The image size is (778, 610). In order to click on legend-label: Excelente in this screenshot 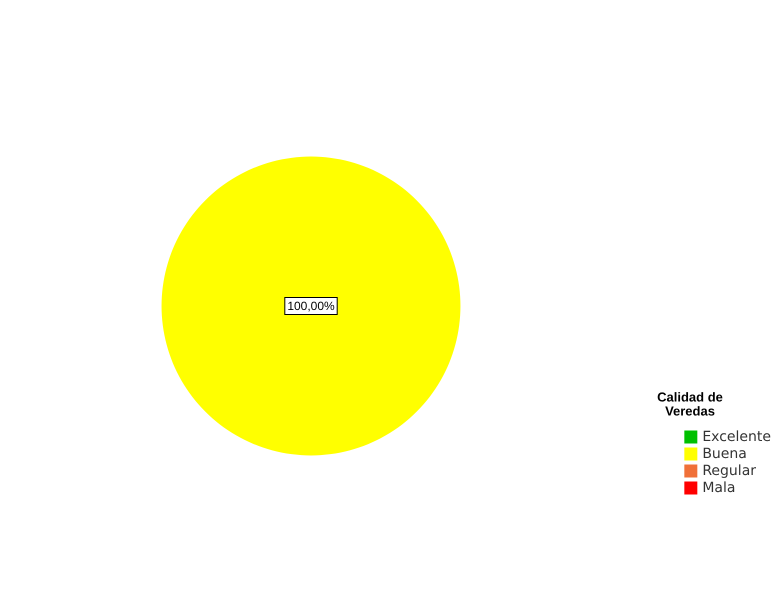, I will do `click(737, 437)`.